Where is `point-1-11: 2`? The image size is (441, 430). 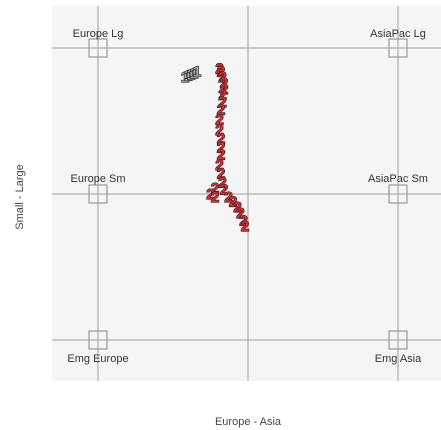 point-1-11: 2 is located at coordinates (221, 147).